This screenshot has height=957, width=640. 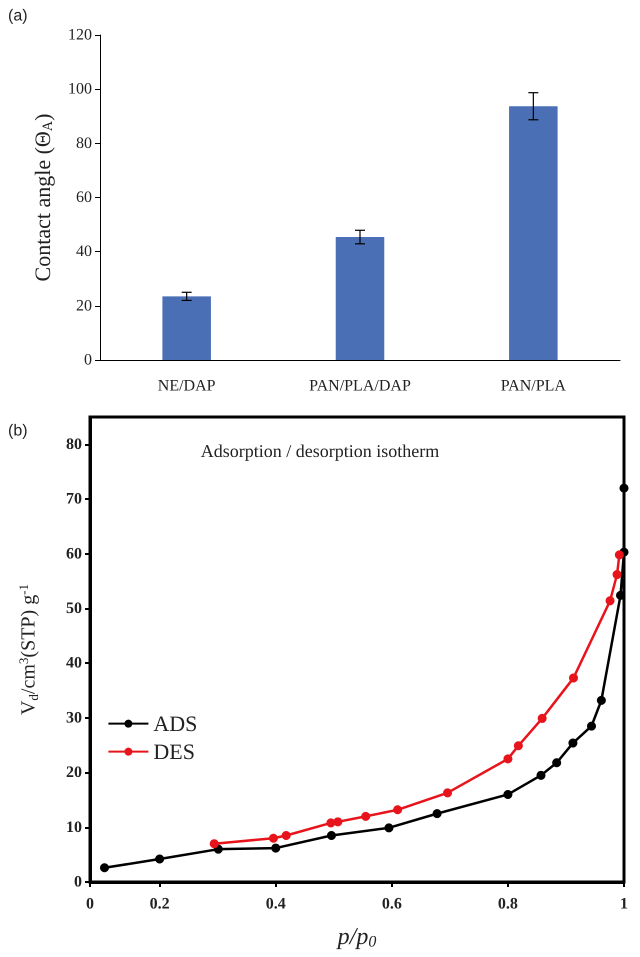 What do you see at coordinates (28, 650) in the screenshot?
I see `y-axis-title: Vd/cm3(STP) g-1` at bounding box center [28, 650].